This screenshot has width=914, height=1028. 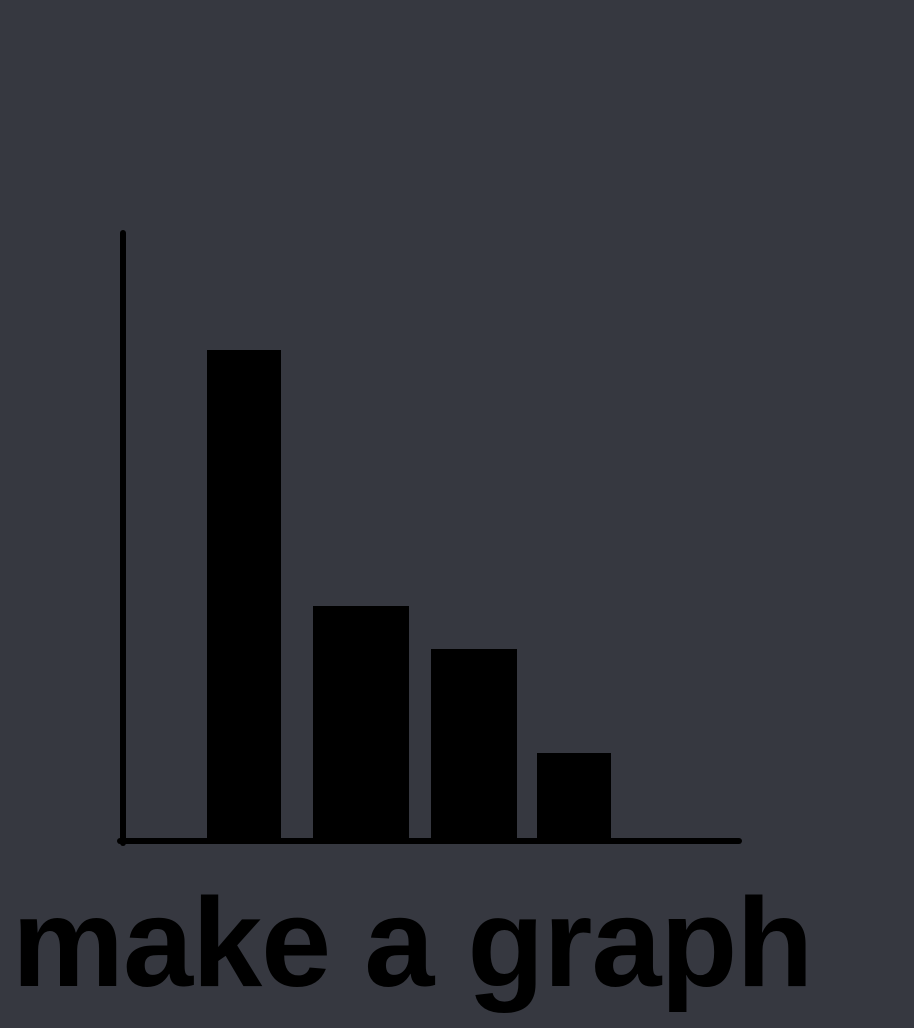 What do you see at coordinates (412, 942) in the screenshot?
I see `caption-text: make a graph` at bounding box center [412, 942].